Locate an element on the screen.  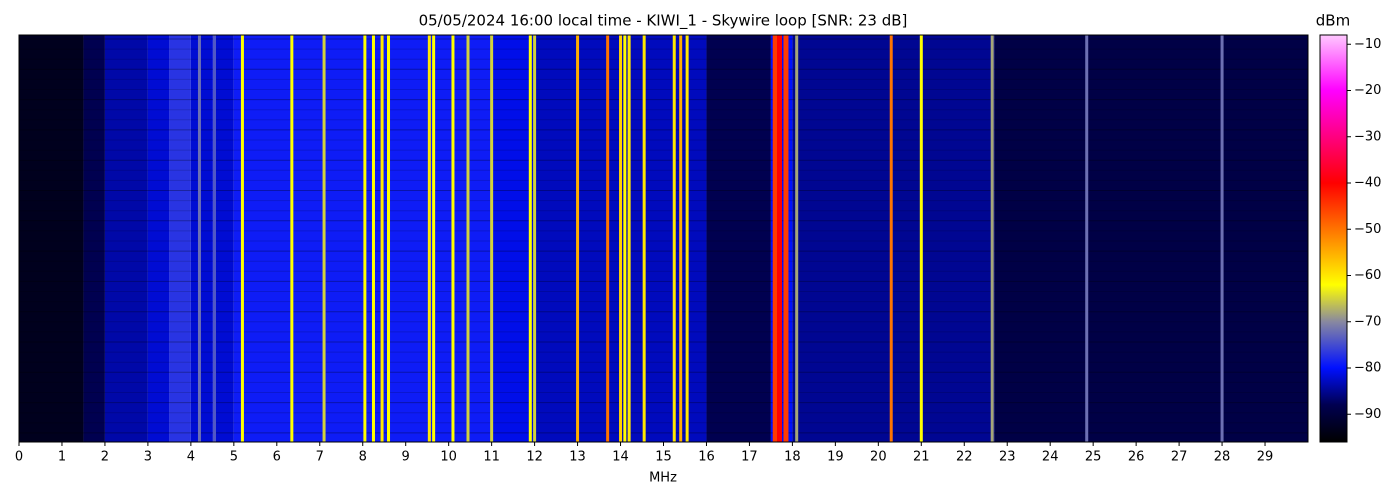
x-tick-label: 23 is located at coordinates (1007, 457).